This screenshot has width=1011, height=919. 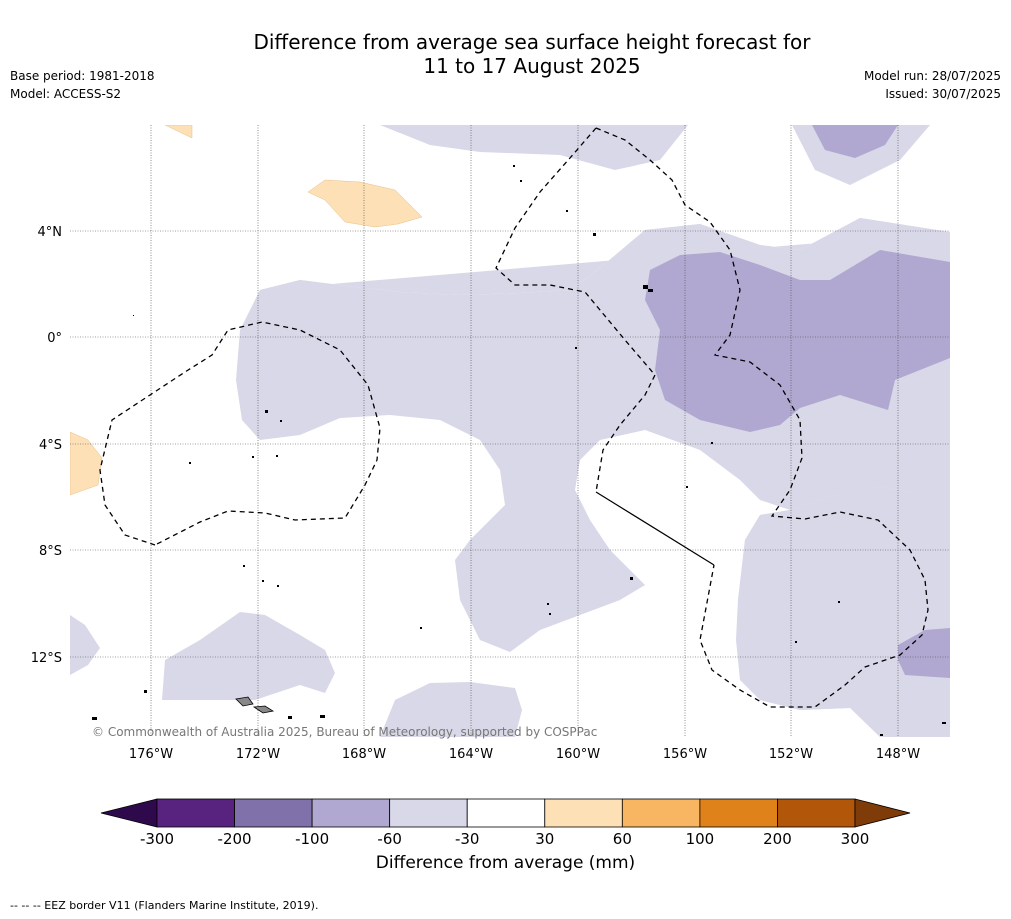 What do you see at coordinates (82, 85) in the screenshot?
I see `meta-left: Base period: 1981-2018 Model: ACCESS-S2` at bounding box center [82, 85].